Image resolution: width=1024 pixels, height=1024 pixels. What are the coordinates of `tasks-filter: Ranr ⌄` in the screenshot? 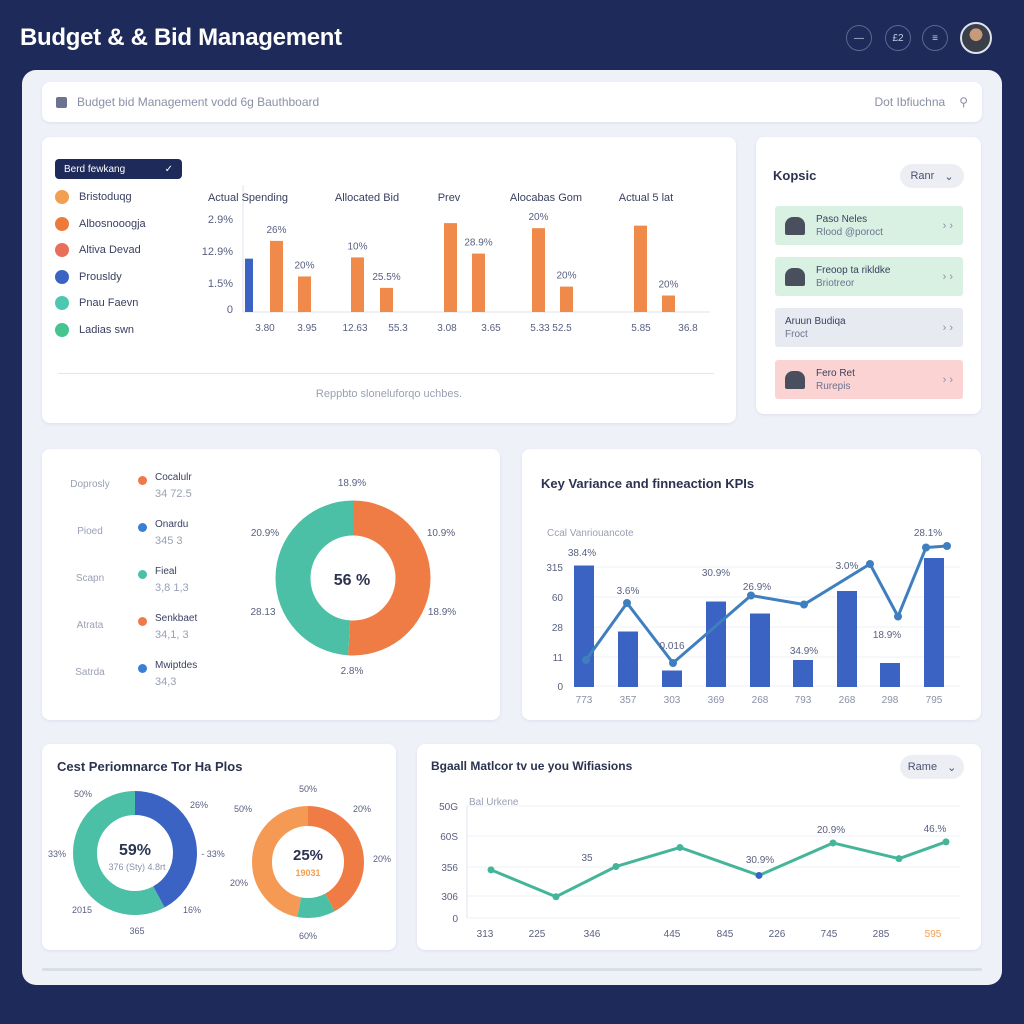 It's located at (932, 176).